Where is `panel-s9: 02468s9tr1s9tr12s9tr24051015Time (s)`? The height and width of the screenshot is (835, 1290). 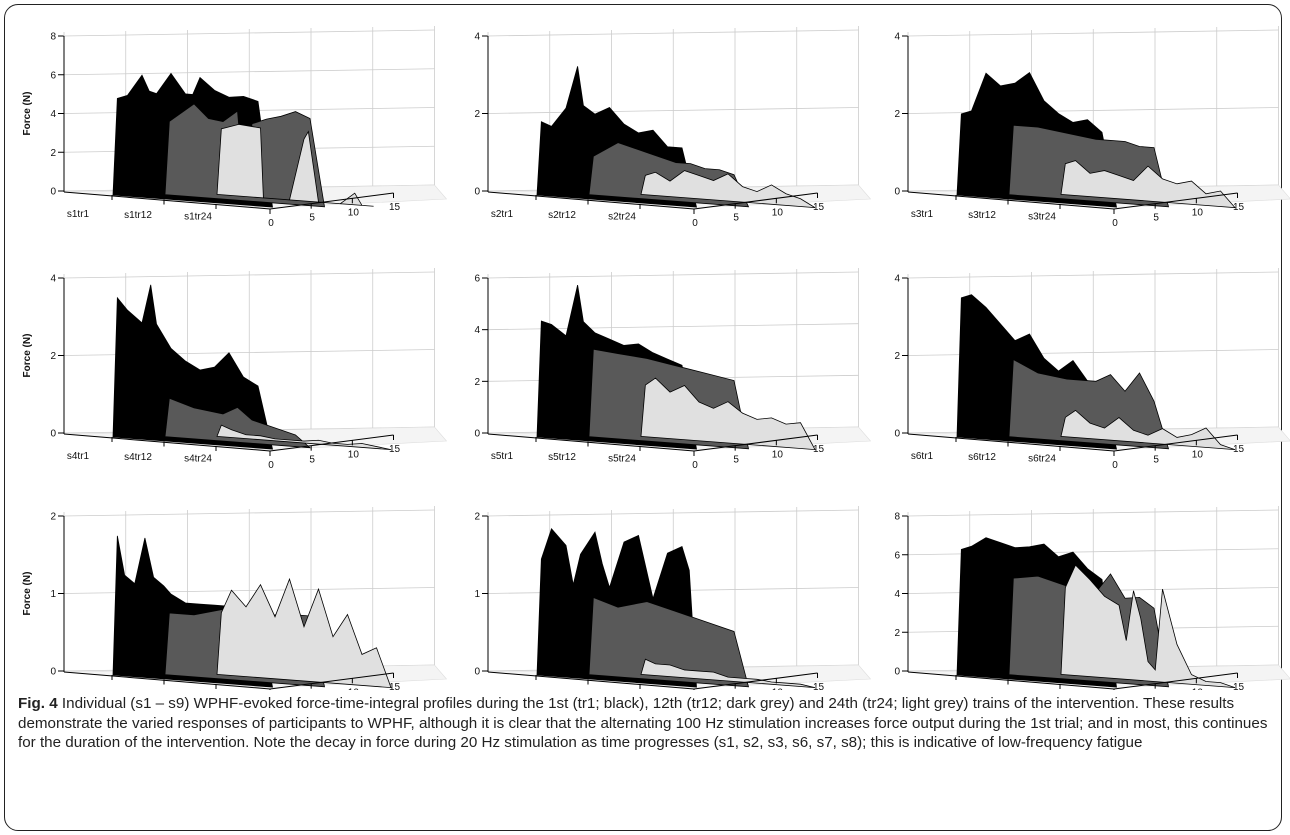 panel-s9: 02468s9tr1s9tr12s9tr24051015Time (s) is located at coordinates (1092, 598).